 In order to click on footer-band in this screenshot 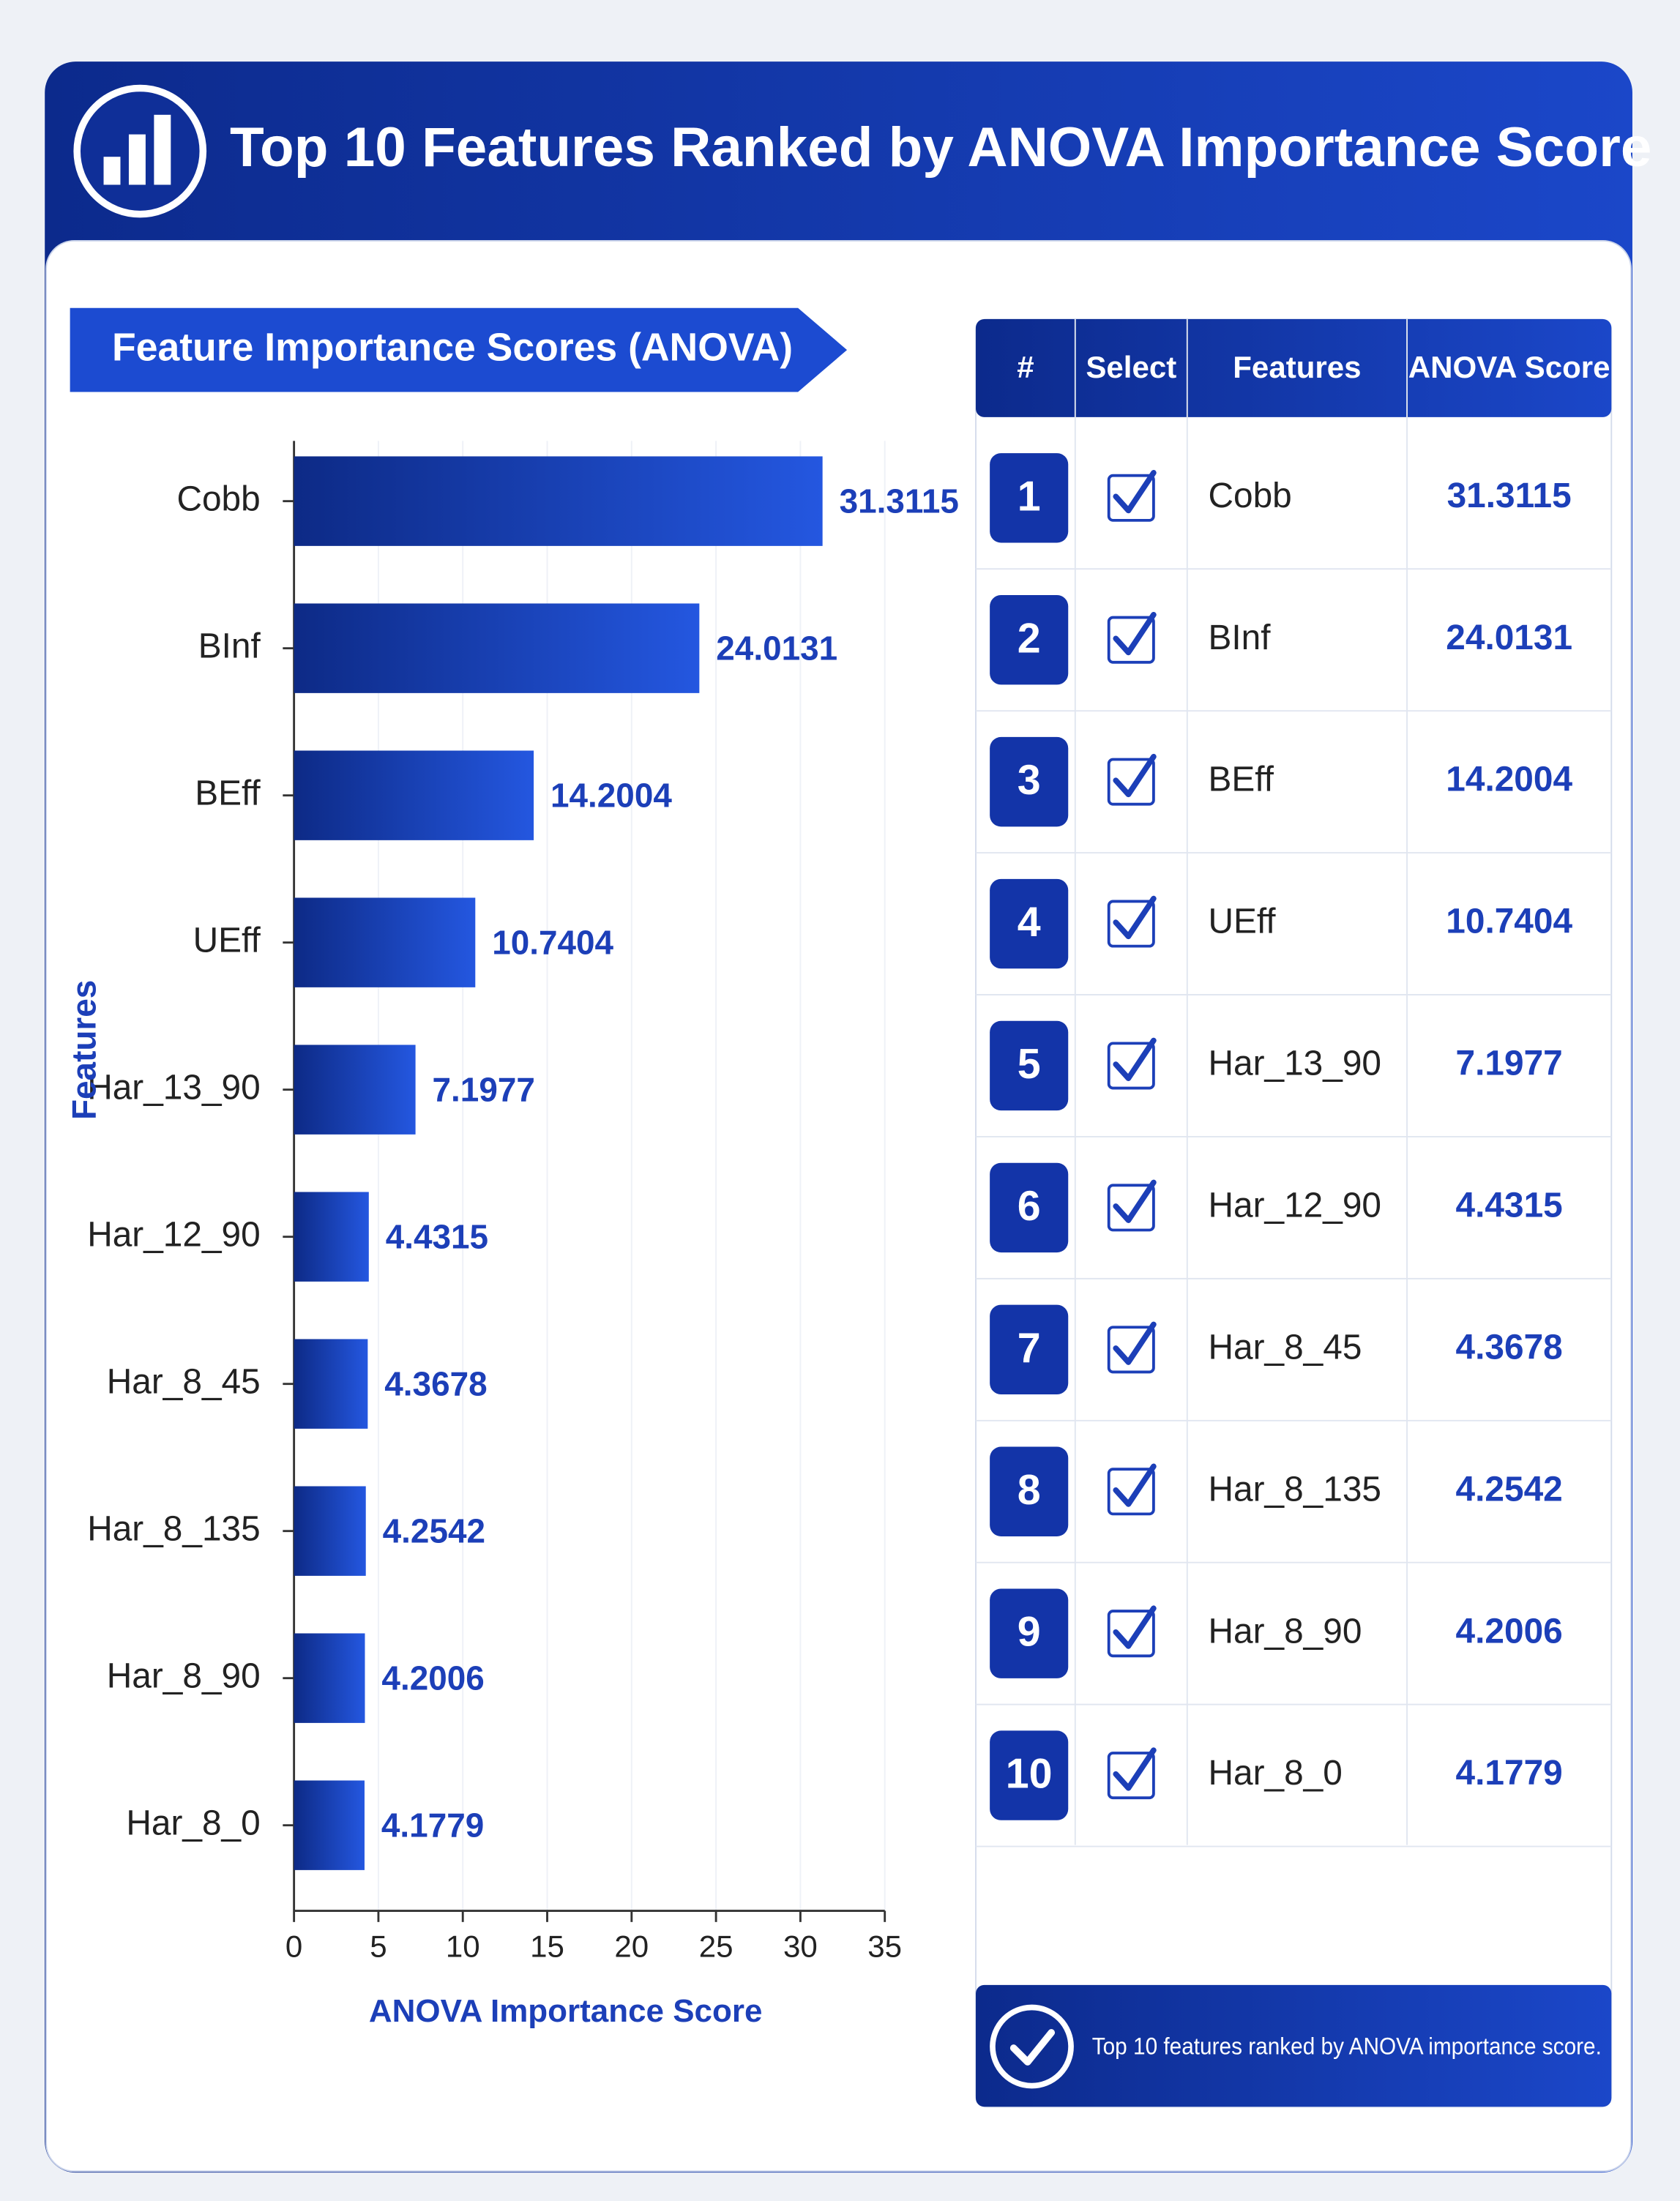, I will do `click(1294, 2045)`.